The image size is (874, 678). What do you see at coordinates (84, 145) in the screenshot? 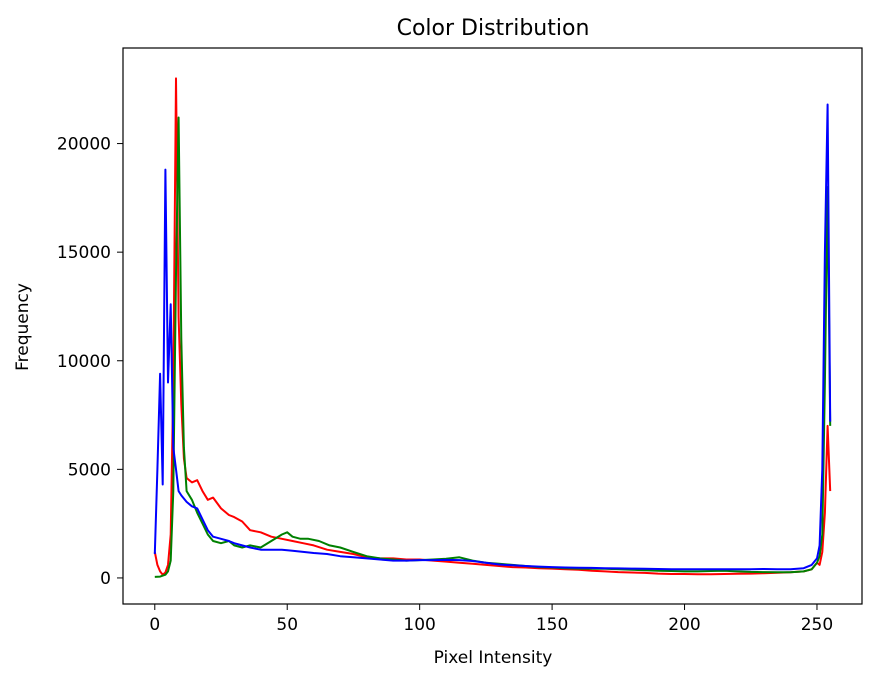
I see `y-tick-label-4: 20000` at bounding box center [84, 145].